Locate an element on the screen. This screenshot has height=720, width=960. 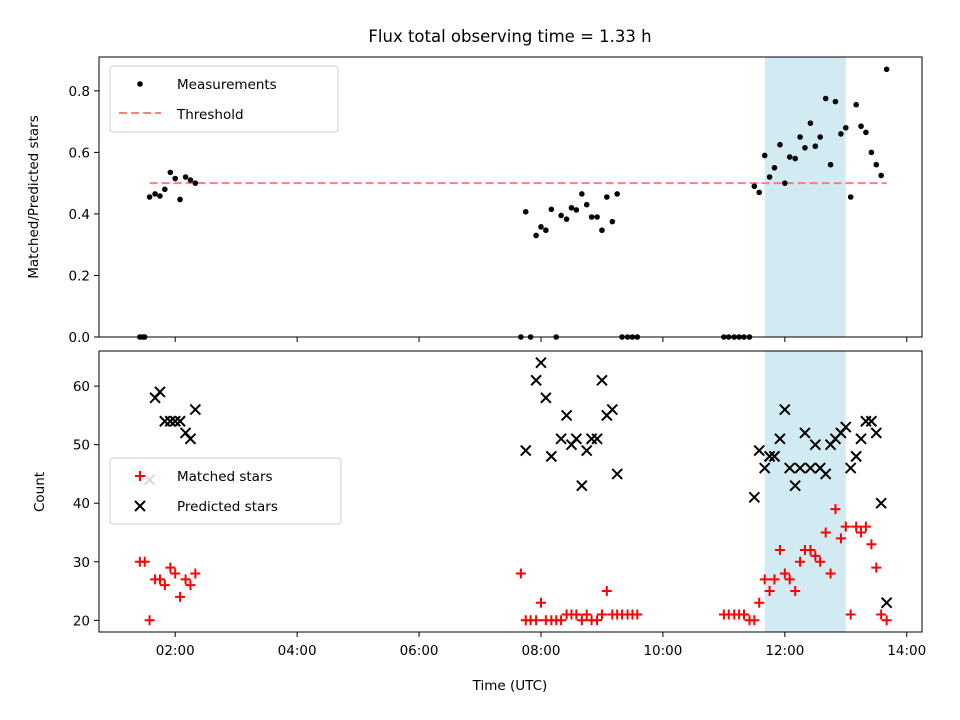
bottom-legend-box is located at coordinates (225, 491).